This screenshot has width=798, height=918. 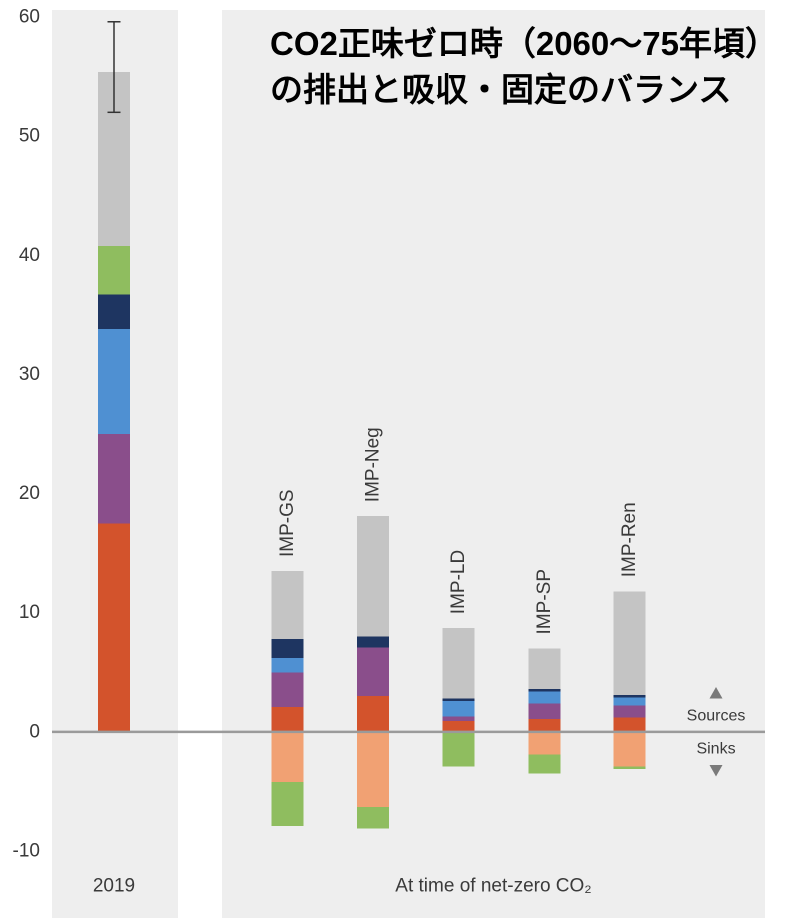 What do you see at coordinates (458, 582) in the screenshot?
I see `bar-label: IMP-LD` at bounding box center [458, 582].